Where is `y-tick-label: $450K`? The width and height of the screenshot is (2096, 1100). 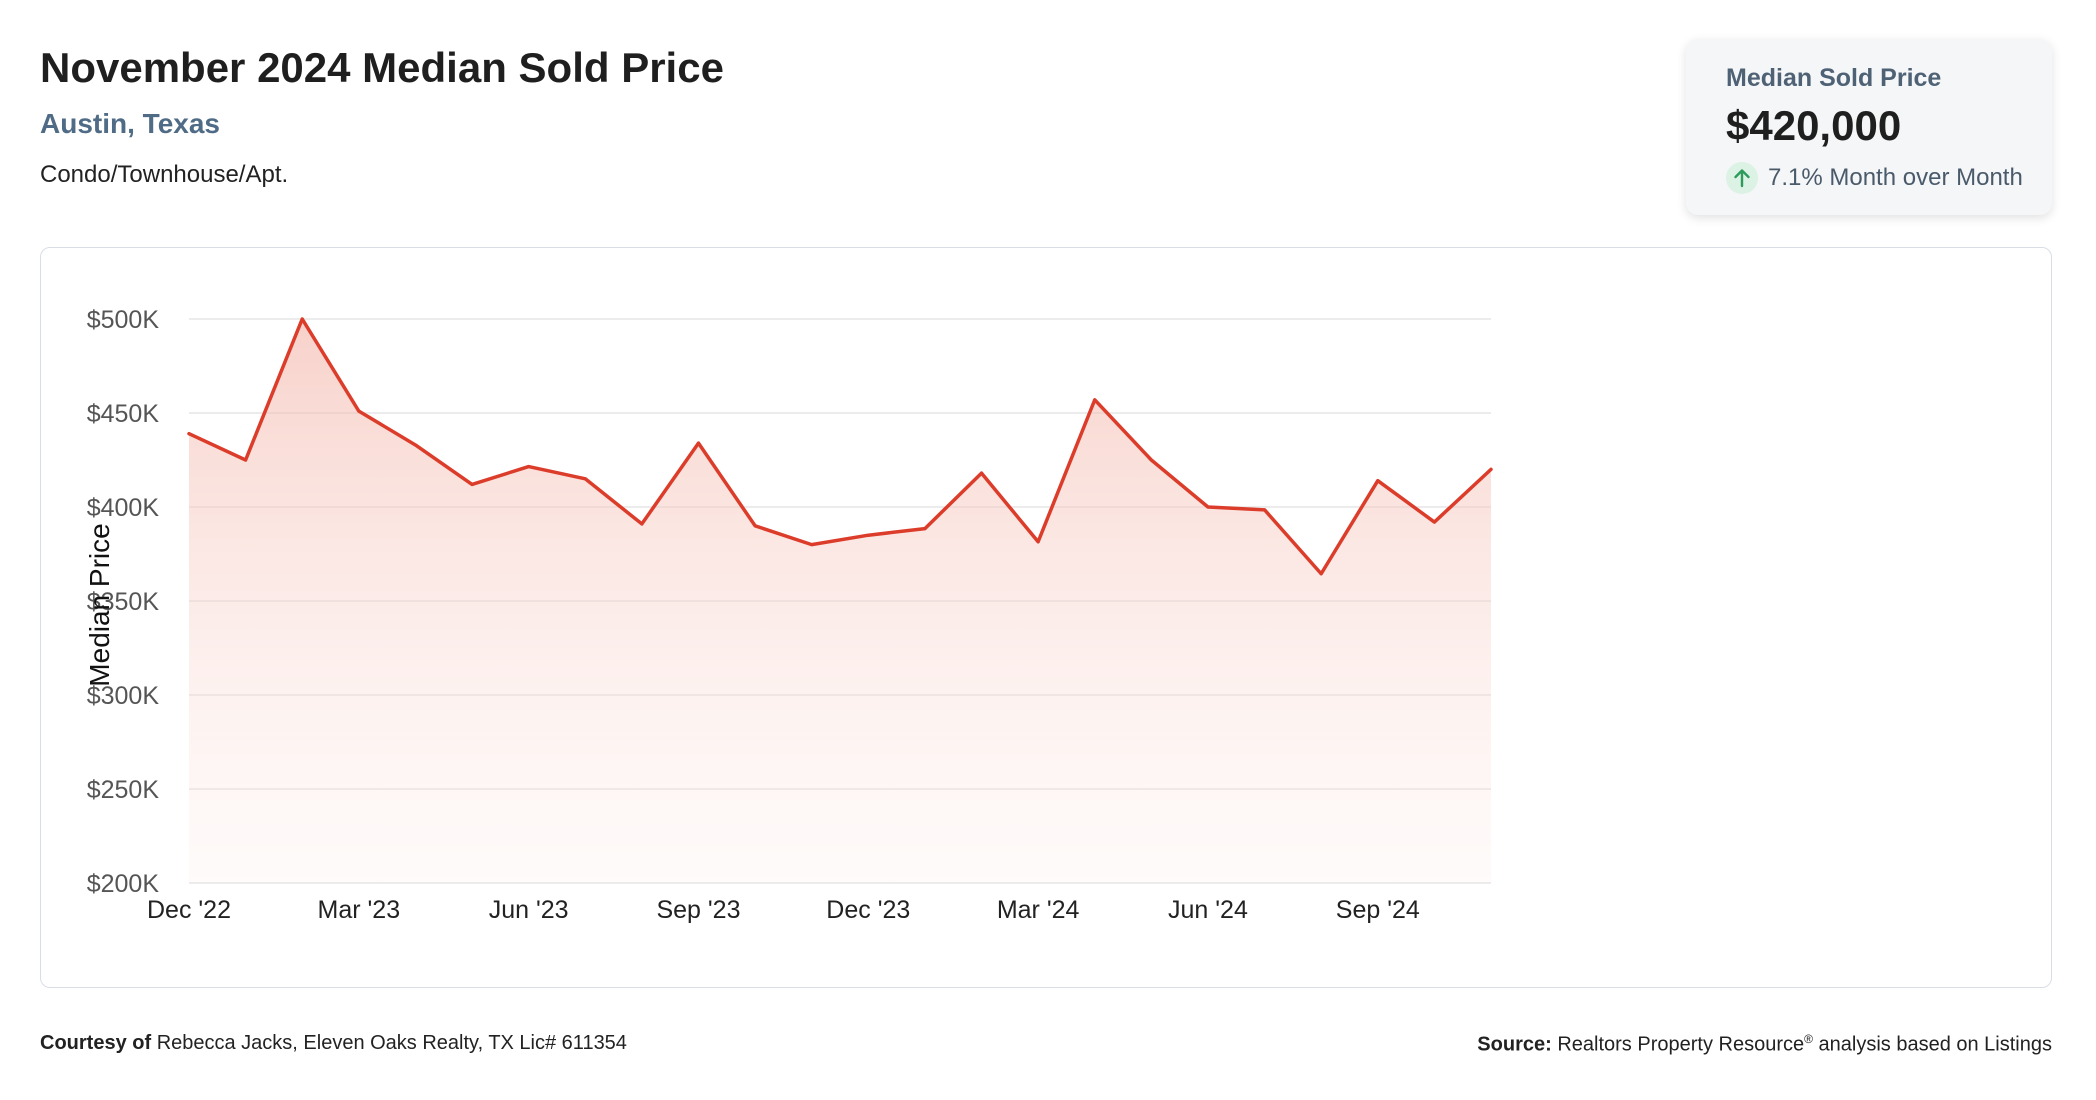
y-tick-label: $450K is located at coordinates (123, 414).